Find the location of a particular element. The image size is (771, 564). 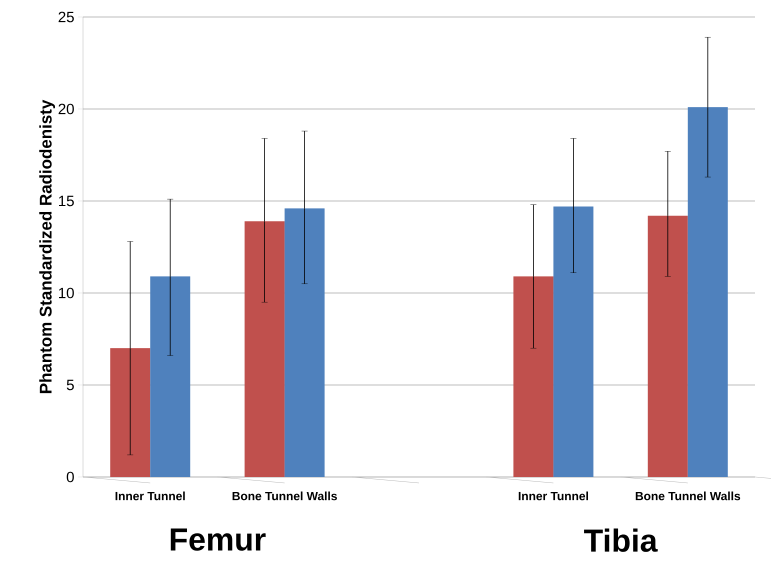

y-tick-label: 20 is located at coordinates (66, 109).